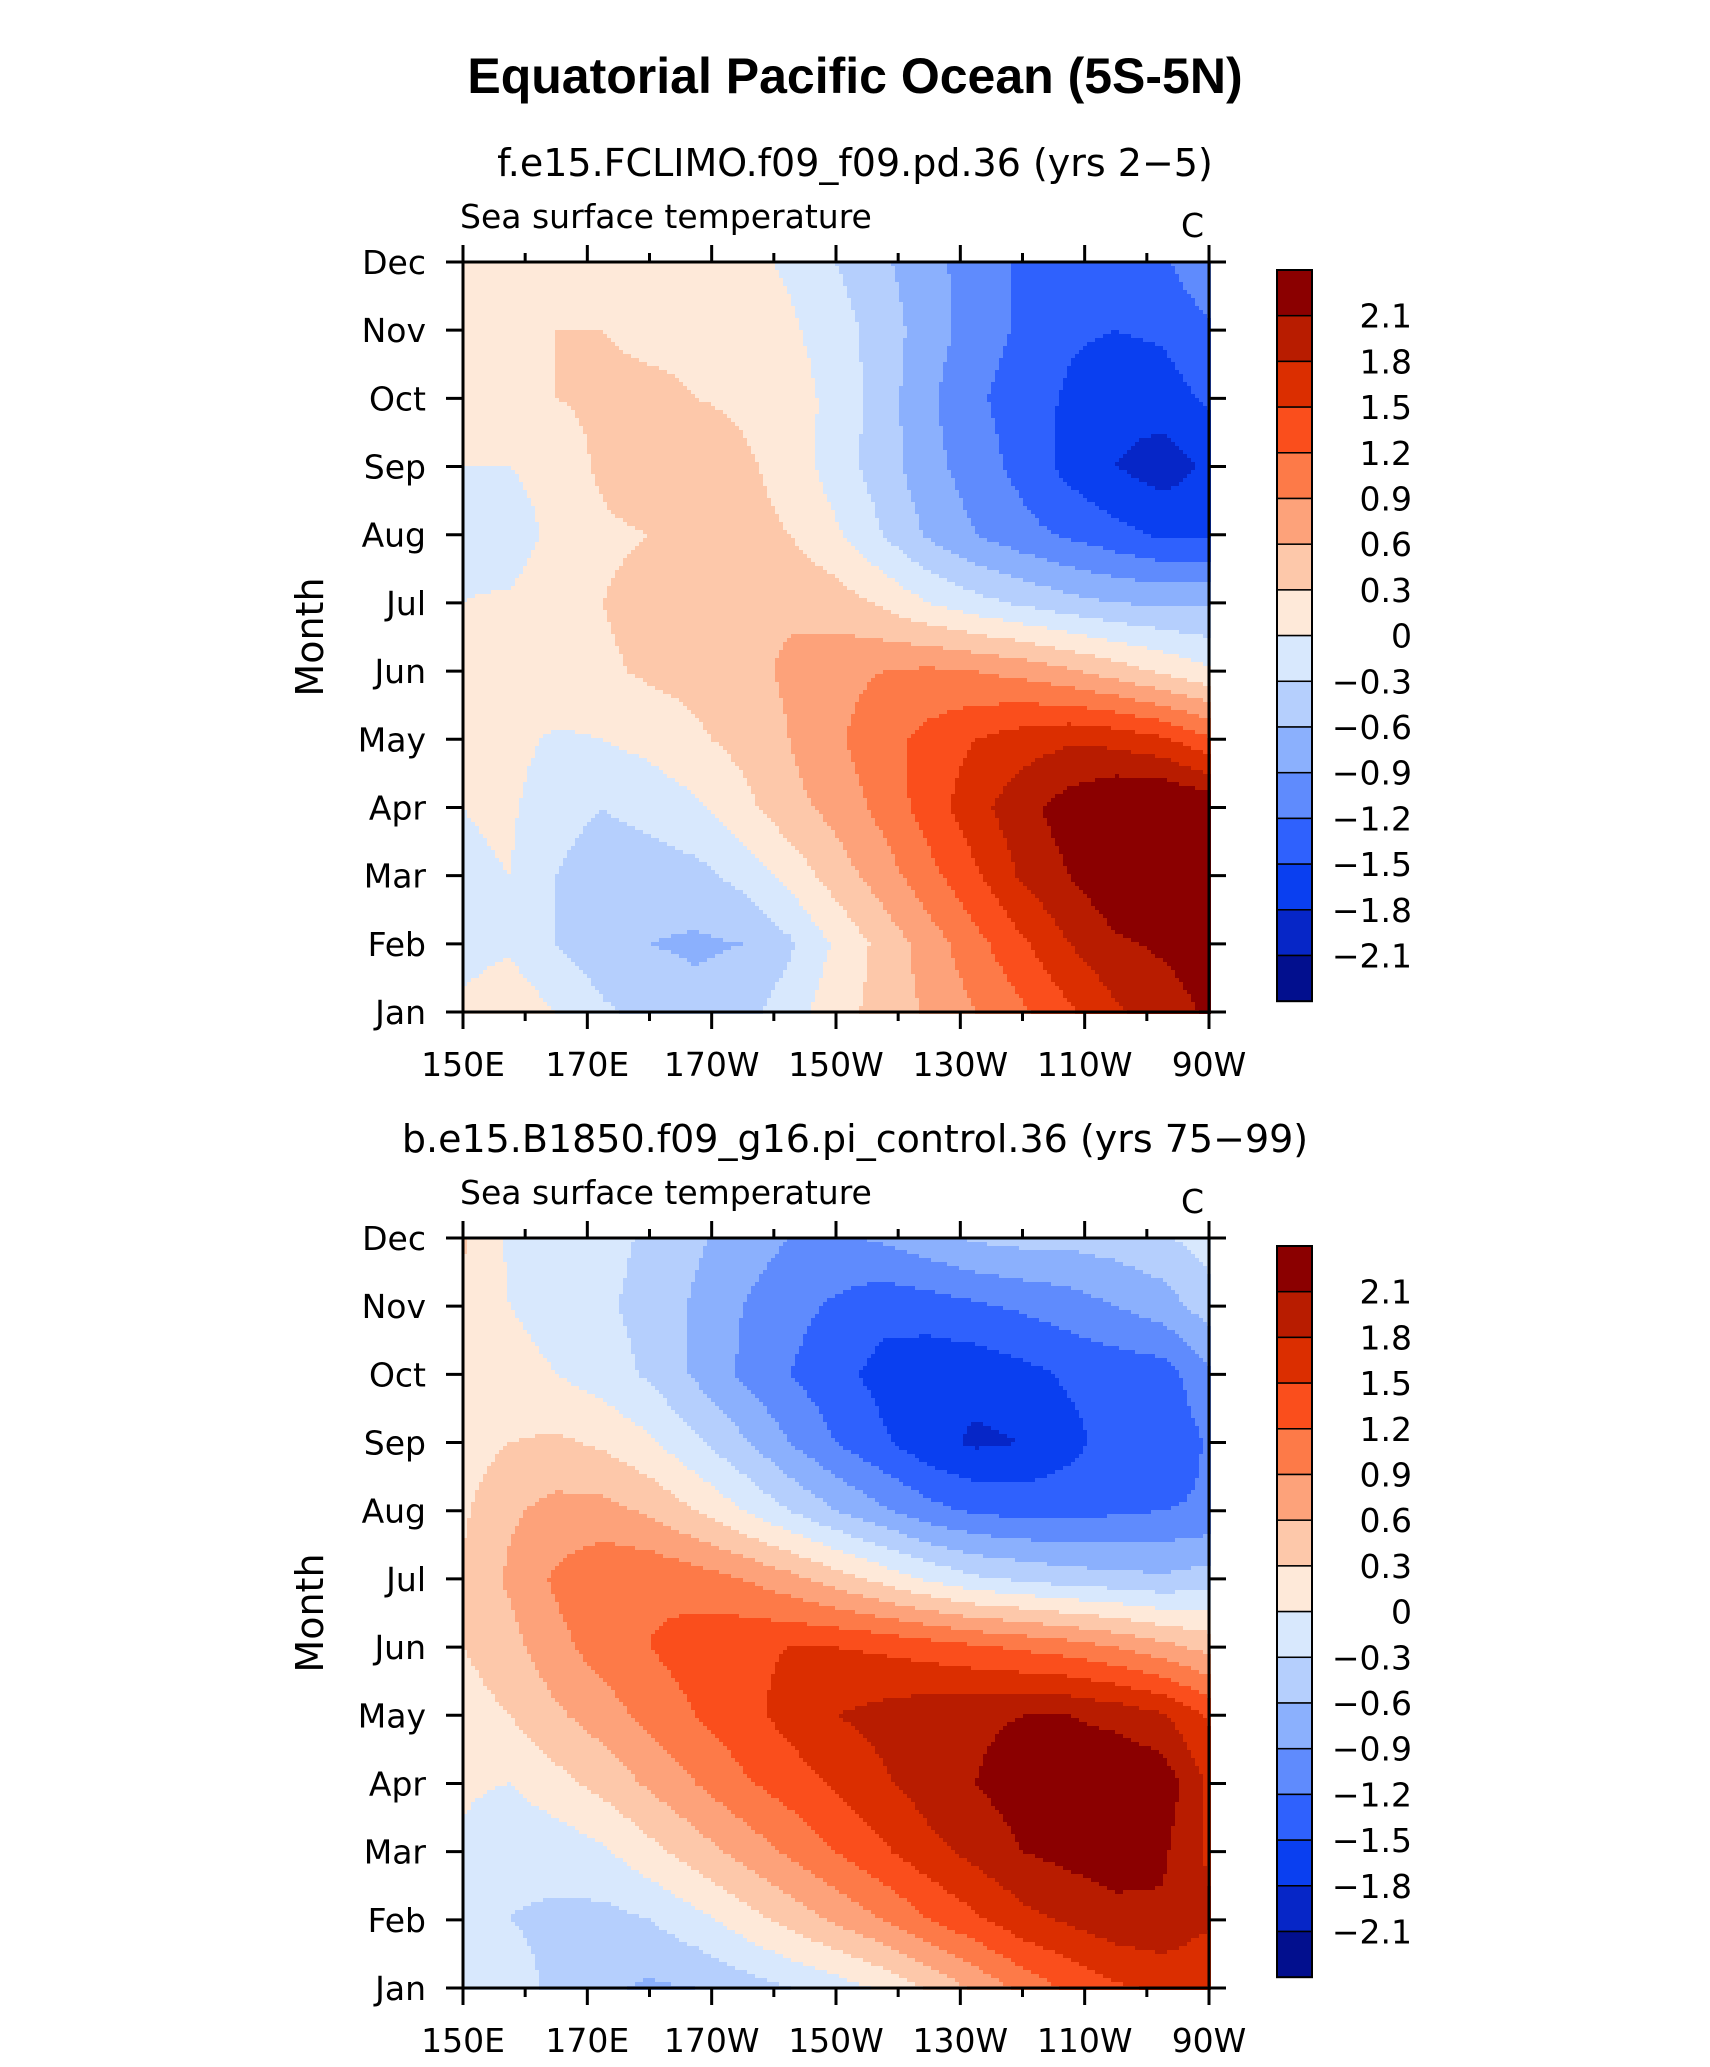 This screenshot has height=2067, width=1710. Describe the element at coordinates (666, 216) in the screenshot. I see `variable-label: Sea surface temperature` at that location.